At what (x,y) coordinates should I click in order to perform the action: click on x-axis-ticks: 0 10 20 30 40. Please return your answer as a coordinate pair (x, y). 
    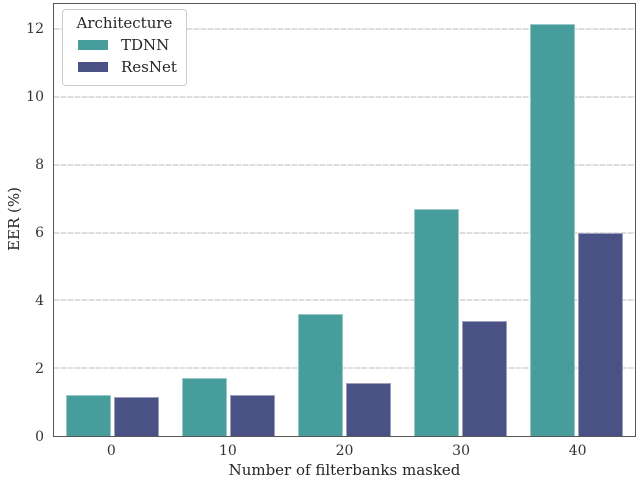
    Looking at the image, I should click on (344, 451).